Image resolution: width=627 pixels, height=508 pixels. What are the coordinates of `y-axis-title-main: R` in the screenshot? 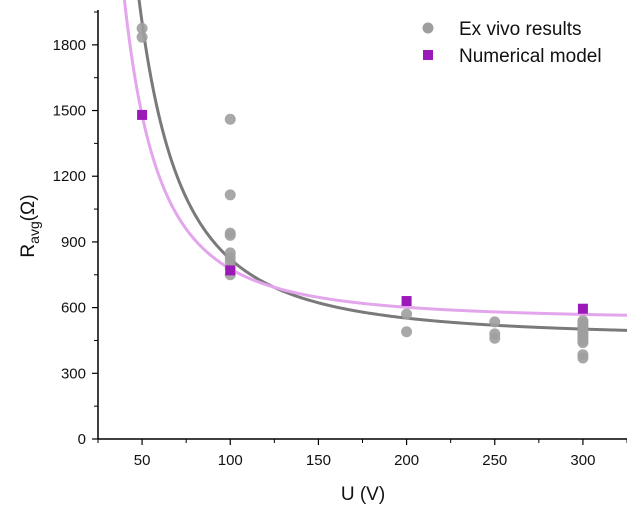 It's located at (28, 251).